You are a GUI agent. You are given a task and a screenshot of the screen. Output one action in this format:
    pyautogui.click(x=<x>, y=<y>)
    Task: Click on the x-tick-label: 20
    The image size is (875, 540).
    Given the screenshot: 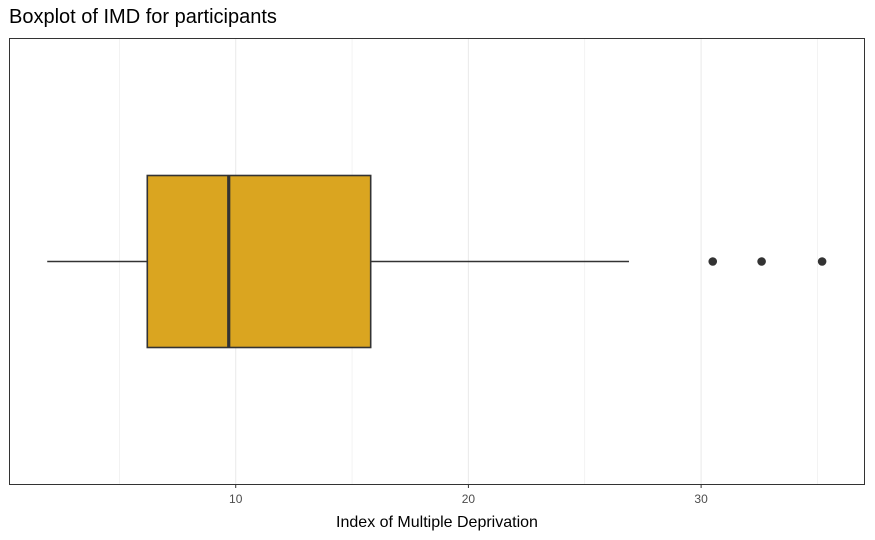 What is the action you would take?
    pyautogui.click(x=469, y=499)
    